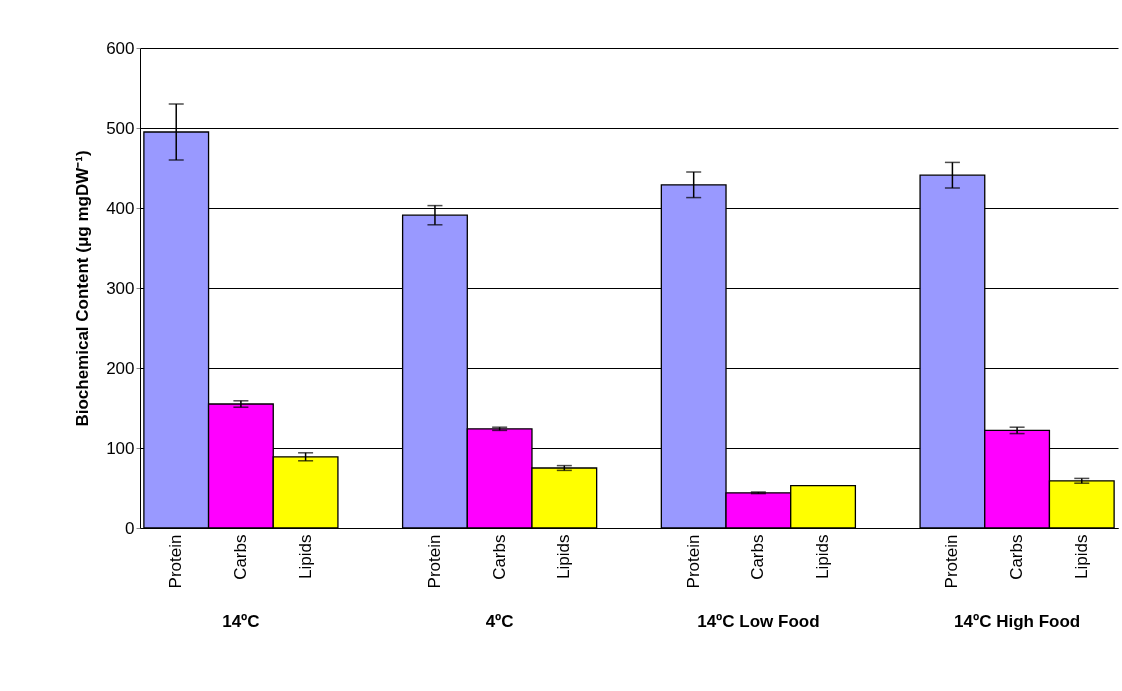  What do you see at coordinates (120, 288) in the screenshot?
I see `y-tick-label: 300` at bounding box center [120, 288].